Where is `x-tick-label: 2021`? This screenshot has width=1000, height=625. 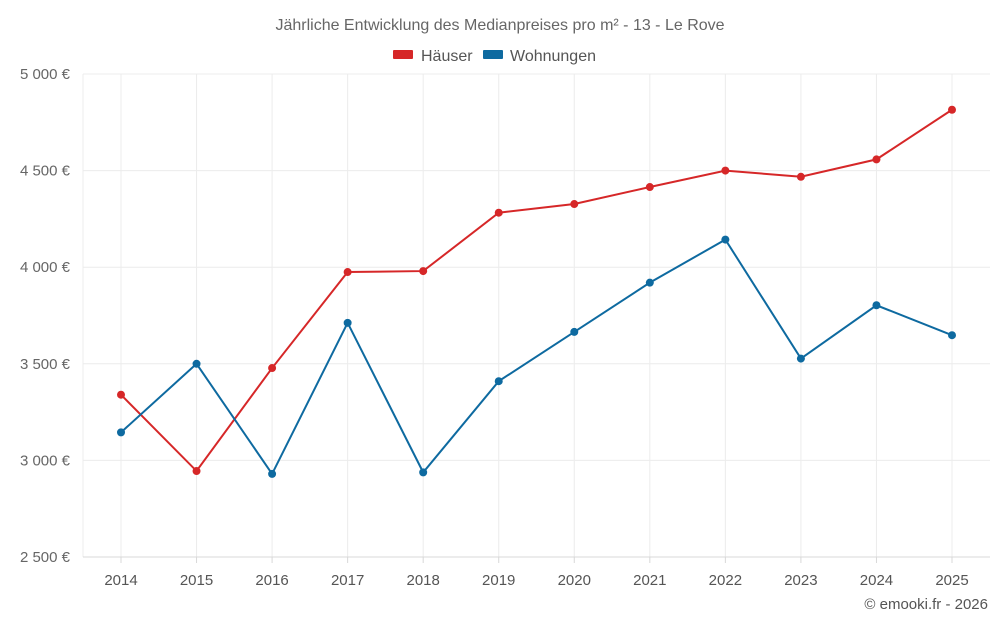 x-tick-label: 2021 is located at coordinates (649, 580).